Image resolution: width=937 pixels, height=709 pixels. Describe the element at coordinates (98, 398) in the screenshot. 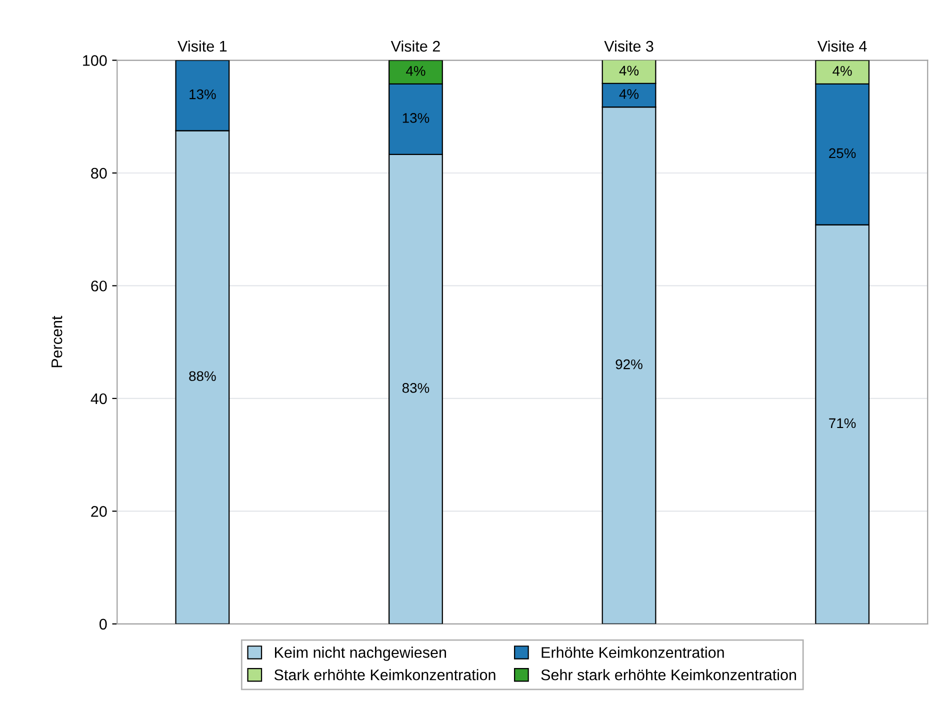

I see `y-tick-label: 40` at that location.